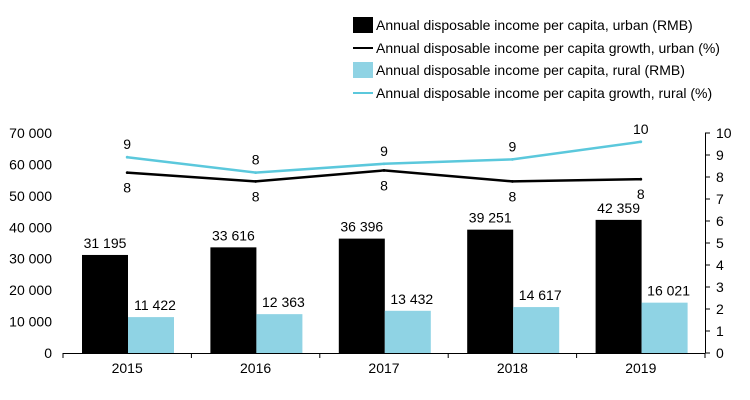 The height and width of the screenshot is (400, 750). What do you see at coordinates (668, 291) in the screenshot?
I see `bar-value-label: 16 021` at bounding box center [668, 291].